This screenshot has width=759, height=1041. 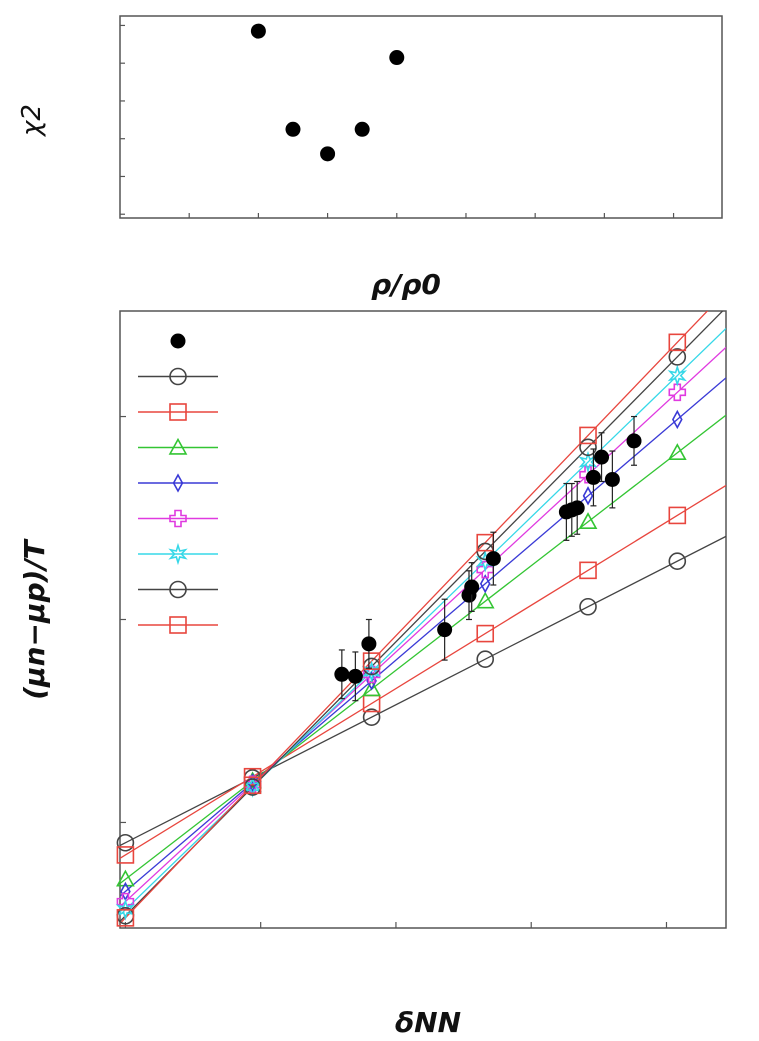 I want to click on legend-marker-exp, so click(x=178, y=341).